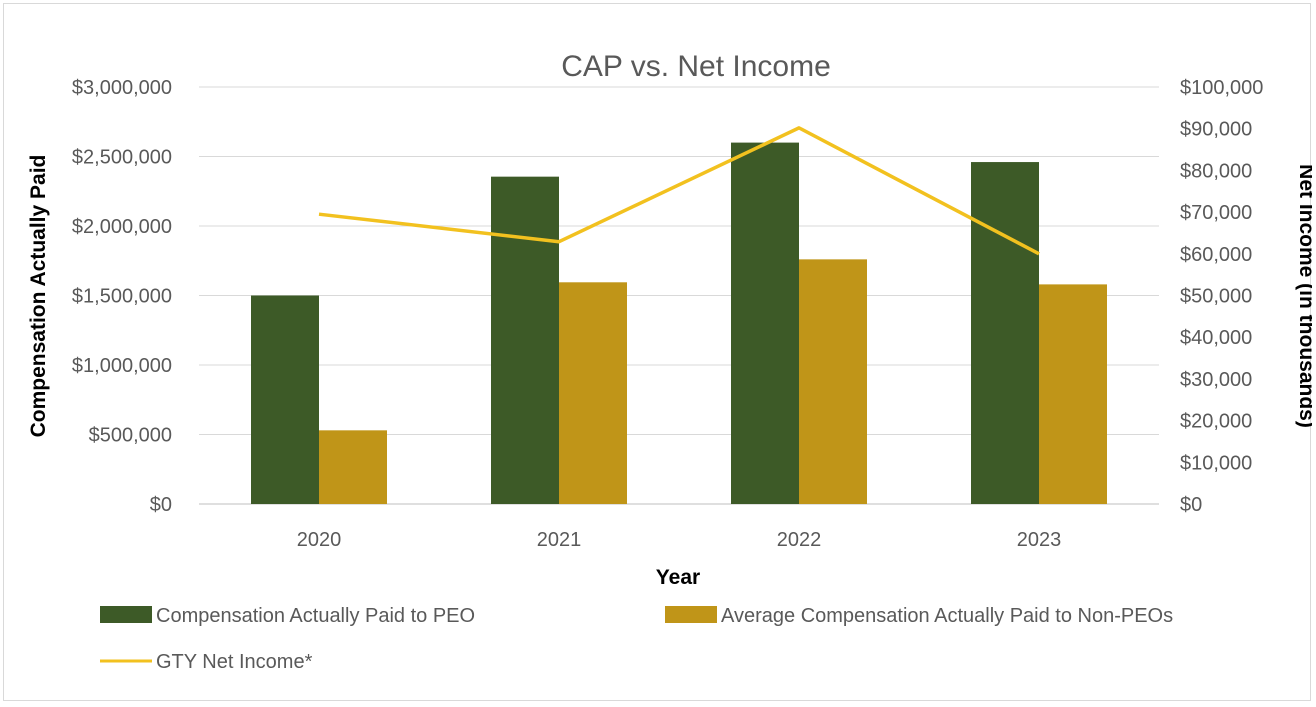 This screenshot has height=707, width=1316. What do you see at coordinates (1216, 297) in the screenshot?
I see `y2-tick-label: $50,000` at bounding box center [1216, 297].